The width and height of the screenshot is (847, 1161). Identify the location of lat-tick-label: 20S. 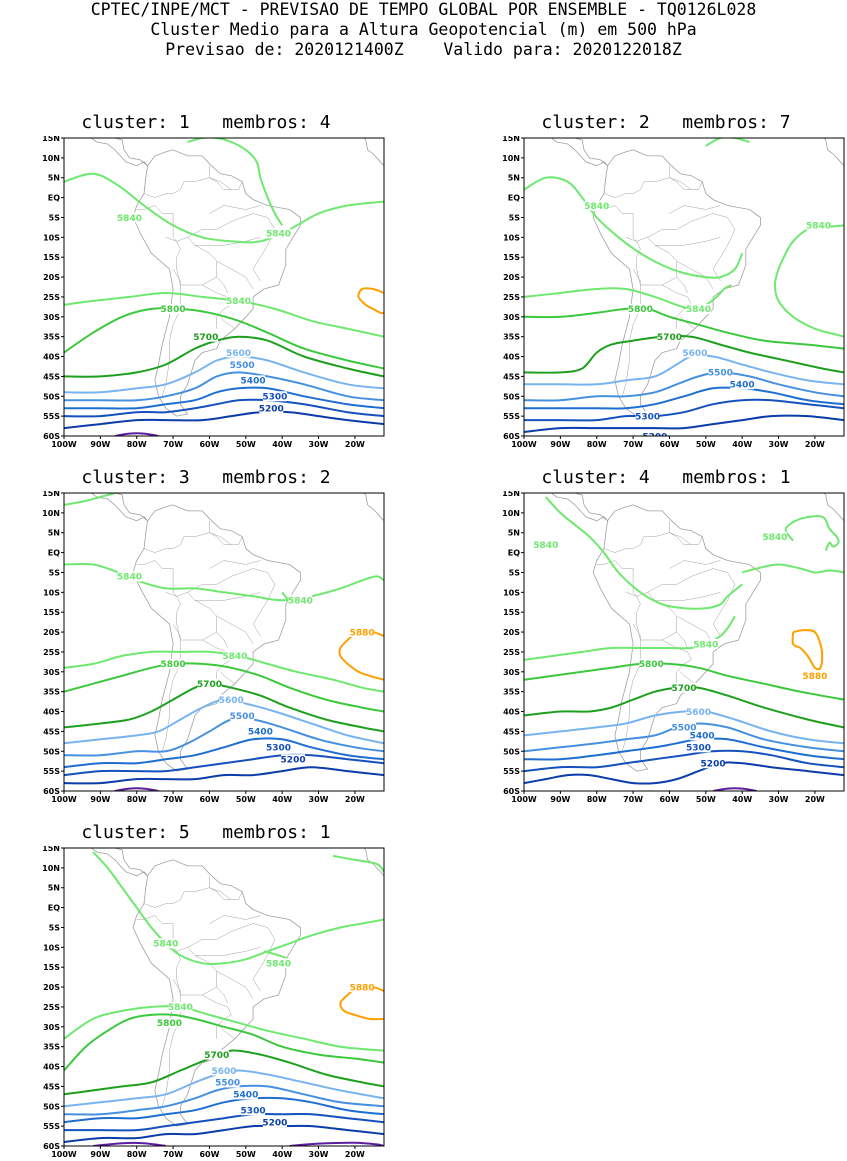
(51, 632).